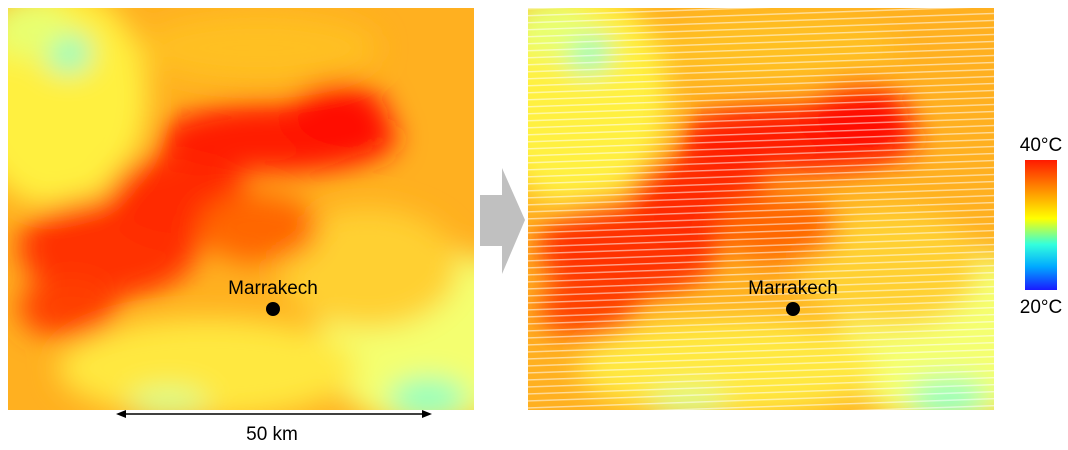 The width and height of the screenshot is (1068, 450). I want to click on colorbar, so click(1041, 225).